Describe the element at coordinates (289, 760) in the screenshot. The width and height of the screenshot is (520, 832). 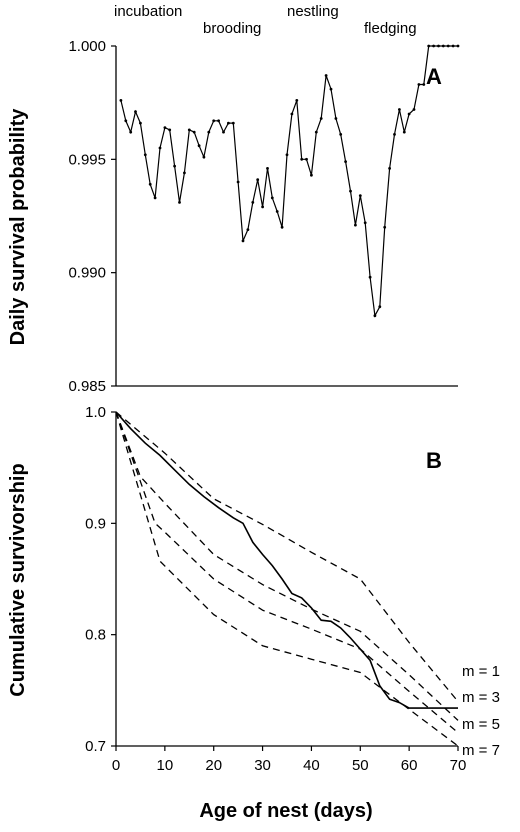
I see `panel-b-x-ticks: 0 10 20 30 40 50 60 70` at that location.